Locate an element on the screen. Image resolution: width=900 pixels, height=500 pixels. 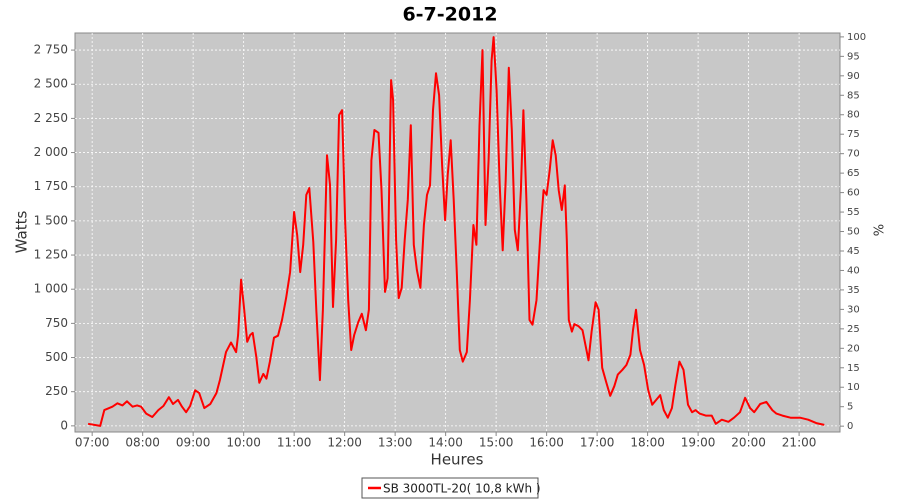
y-tick-label: 1 000 is located at coordinates (51, 289).